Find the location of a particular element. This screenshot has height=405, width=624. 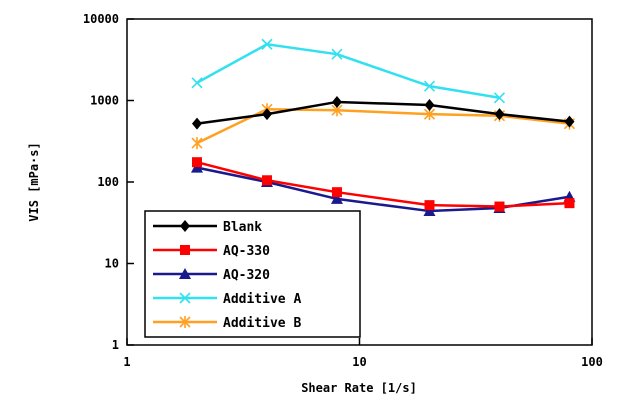

x-tick-label: 10 is located at coordinates (359, 362).